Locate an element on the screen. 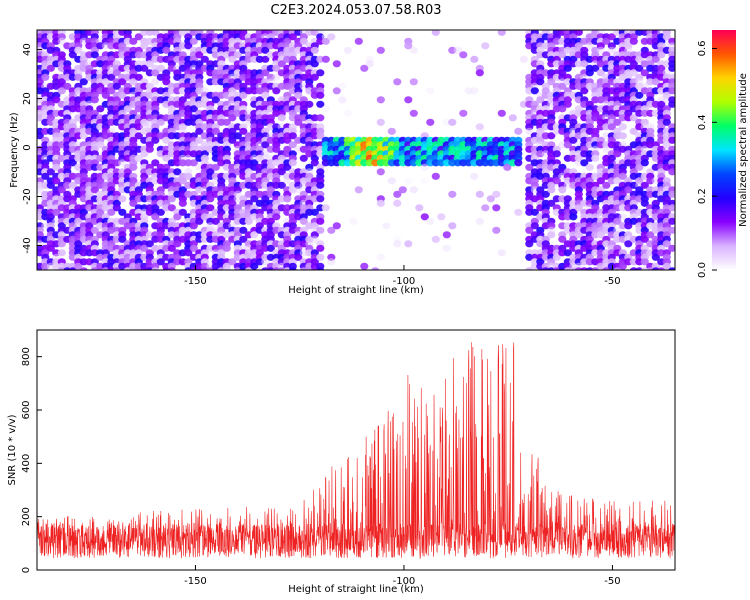 Image resolution: width=750 pixels, height=600 pixels. spectrogram-x-tick-label: -150 is located at coordinates (195, 281).